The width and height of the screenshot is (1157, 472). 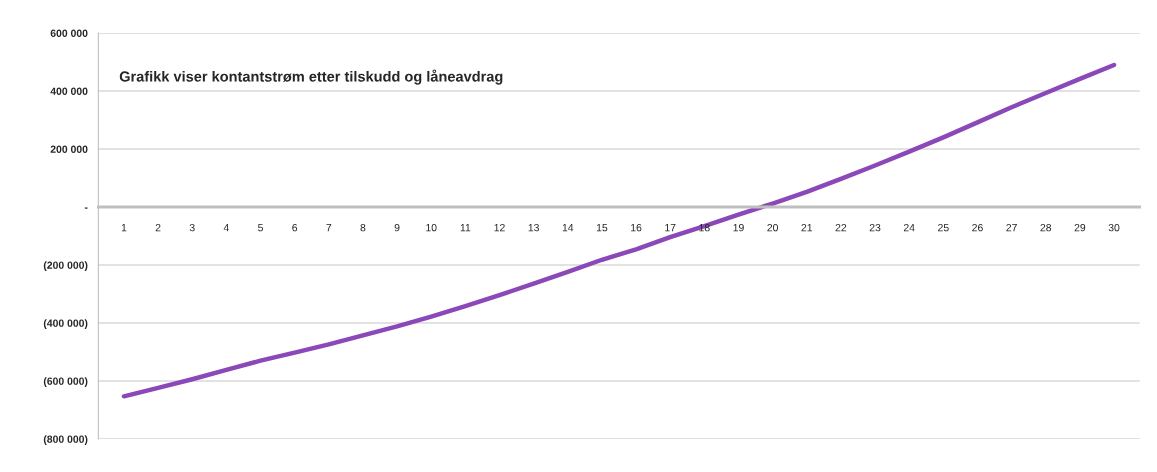 What do you see at coordinates (158, 227) in the screenshot?
I see `x-tick-label: 2` at bounding box center [158, 227].